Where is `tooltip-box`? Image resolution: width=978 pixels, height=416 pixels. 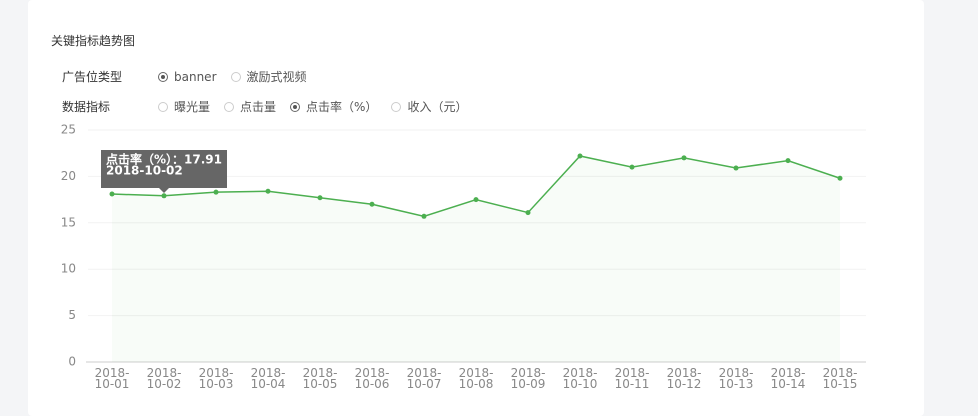 tooltip-box is located at coordinates (164, 169).